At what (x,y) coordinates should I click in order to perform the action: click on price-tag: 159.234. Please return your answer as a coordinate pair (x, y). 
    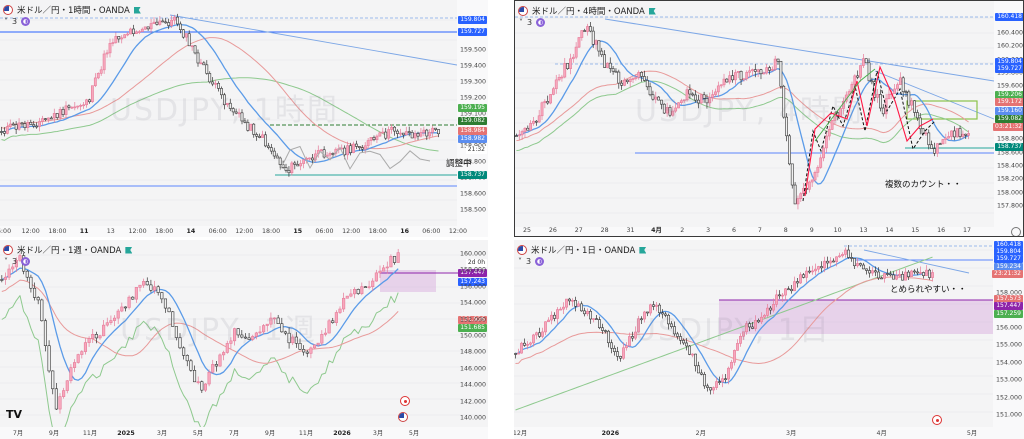
    Looking at the image, I should click on (1008, 267).